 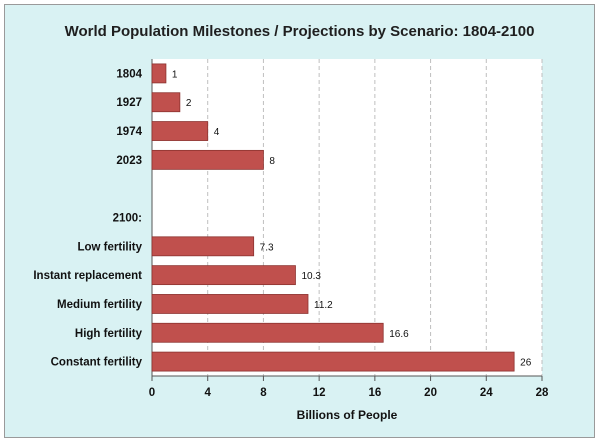 What do you see at coordinates (109, 247) in the screenshot?
I see `category-label: Low fertility` at bounding box center [109, 247].